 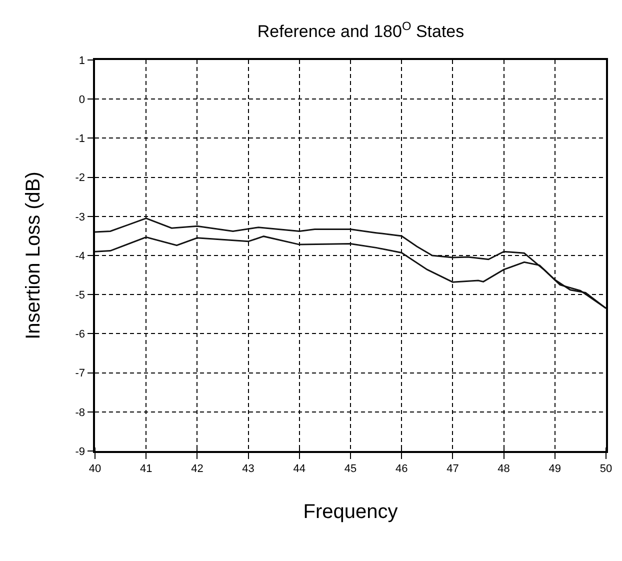 What do you see at coordinates (248, 468) in the screenshot?
I see `x-tick-label: 43` at bounding box center [248, 468].